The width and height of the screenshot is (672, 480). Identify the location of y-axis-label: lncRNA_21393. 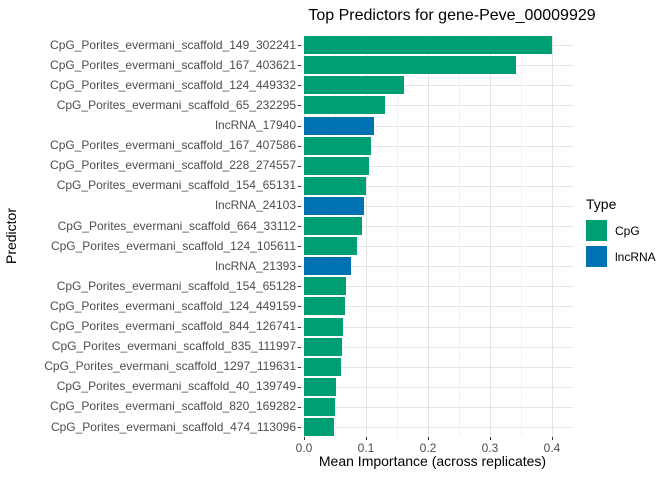
(255, 265).